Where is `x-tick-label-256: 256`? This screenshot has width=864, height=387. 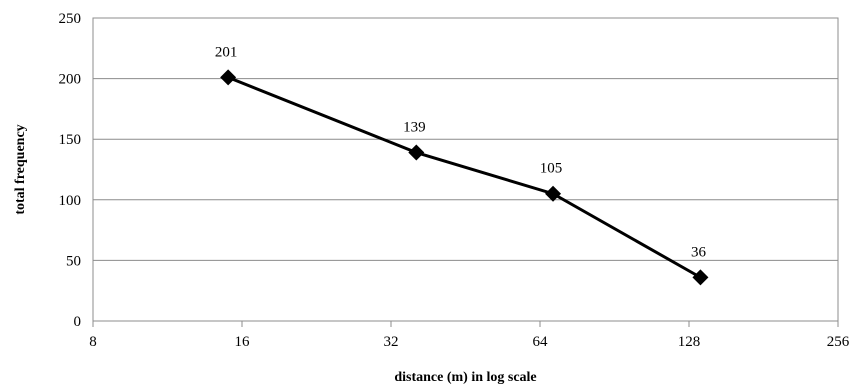 x-tick-label-256: 256 is located at coordinates (838, 342).